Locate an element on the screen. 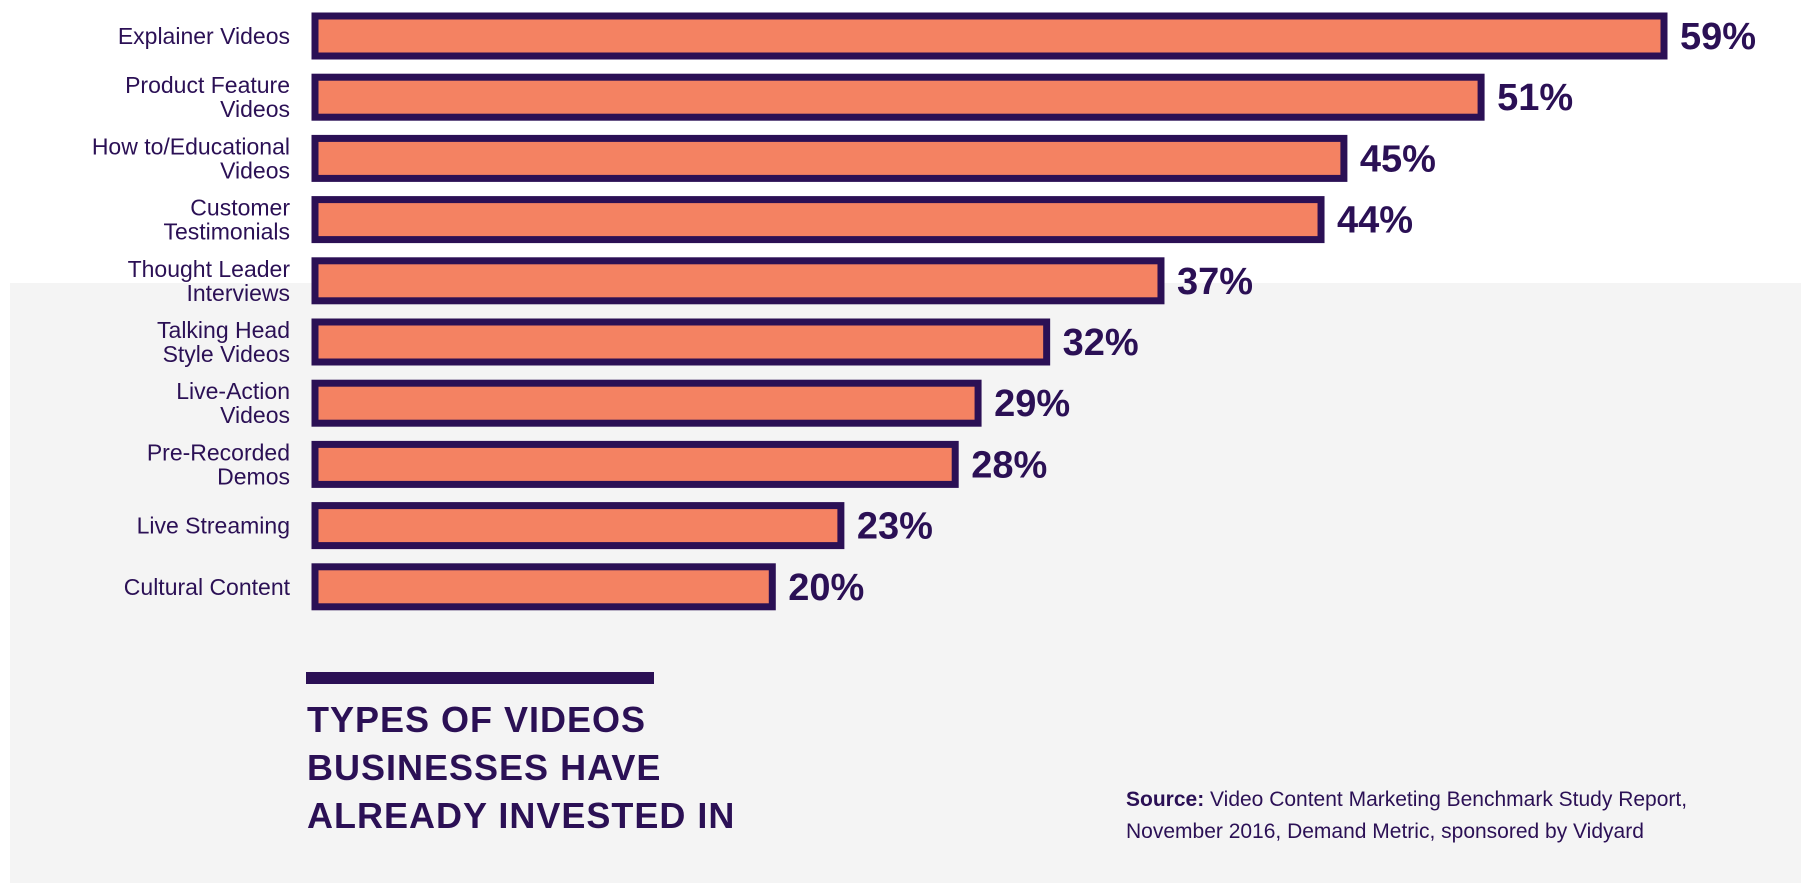 The width and height of the screenshot is (1801, 883). value-label-2: 51% is located at coordinates (1535, 98).